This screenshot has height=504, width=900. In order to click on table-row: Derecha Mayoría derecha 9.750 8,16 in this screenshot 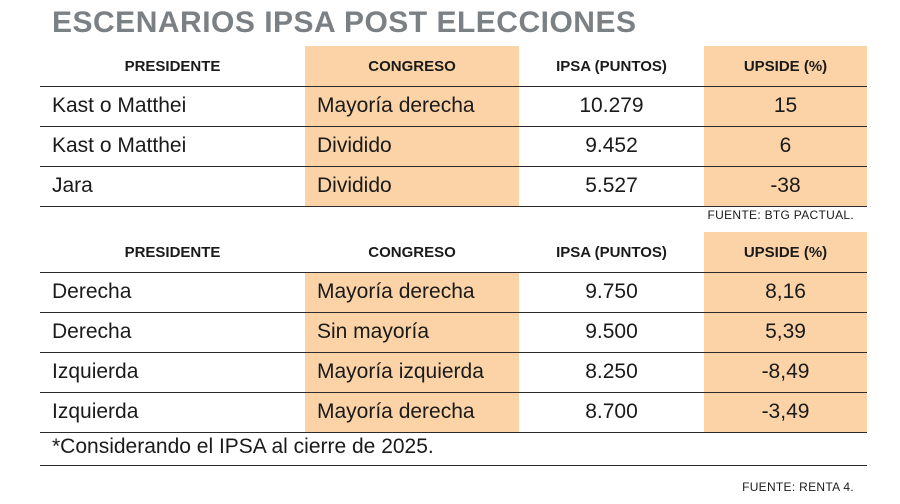, I will do `click(453, 292)`.